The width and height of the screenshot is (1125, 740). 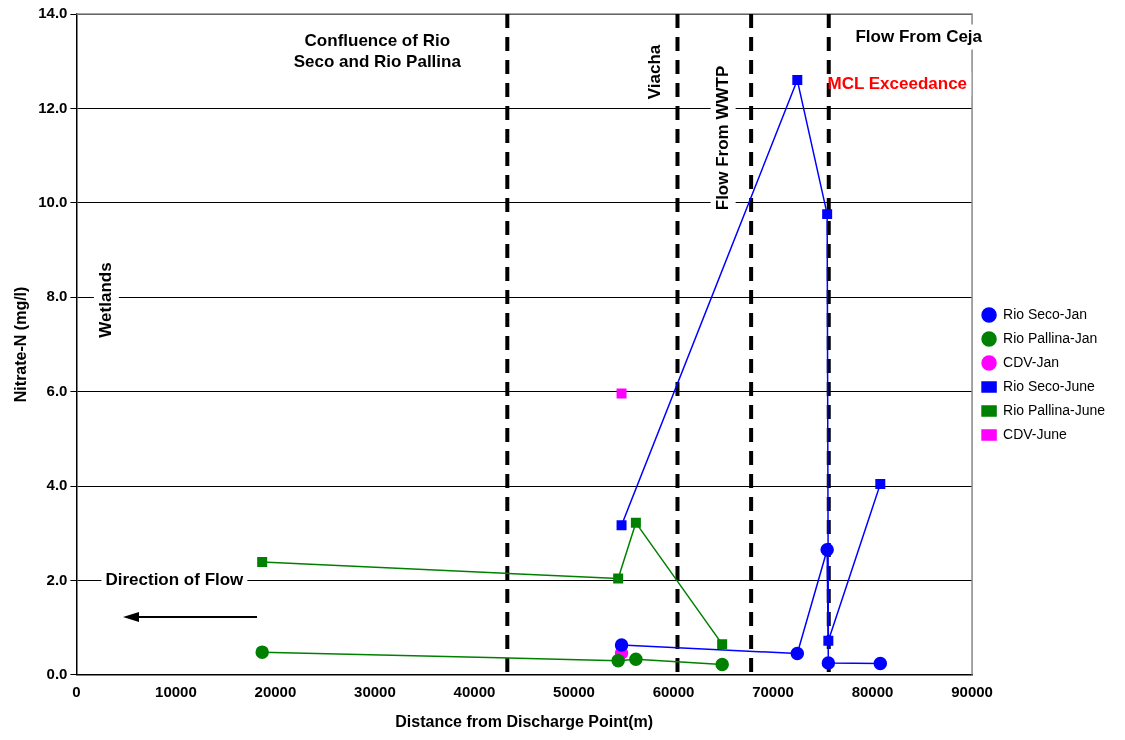 I want to click on annotation: Wetlands, so click(x=106, y=300).